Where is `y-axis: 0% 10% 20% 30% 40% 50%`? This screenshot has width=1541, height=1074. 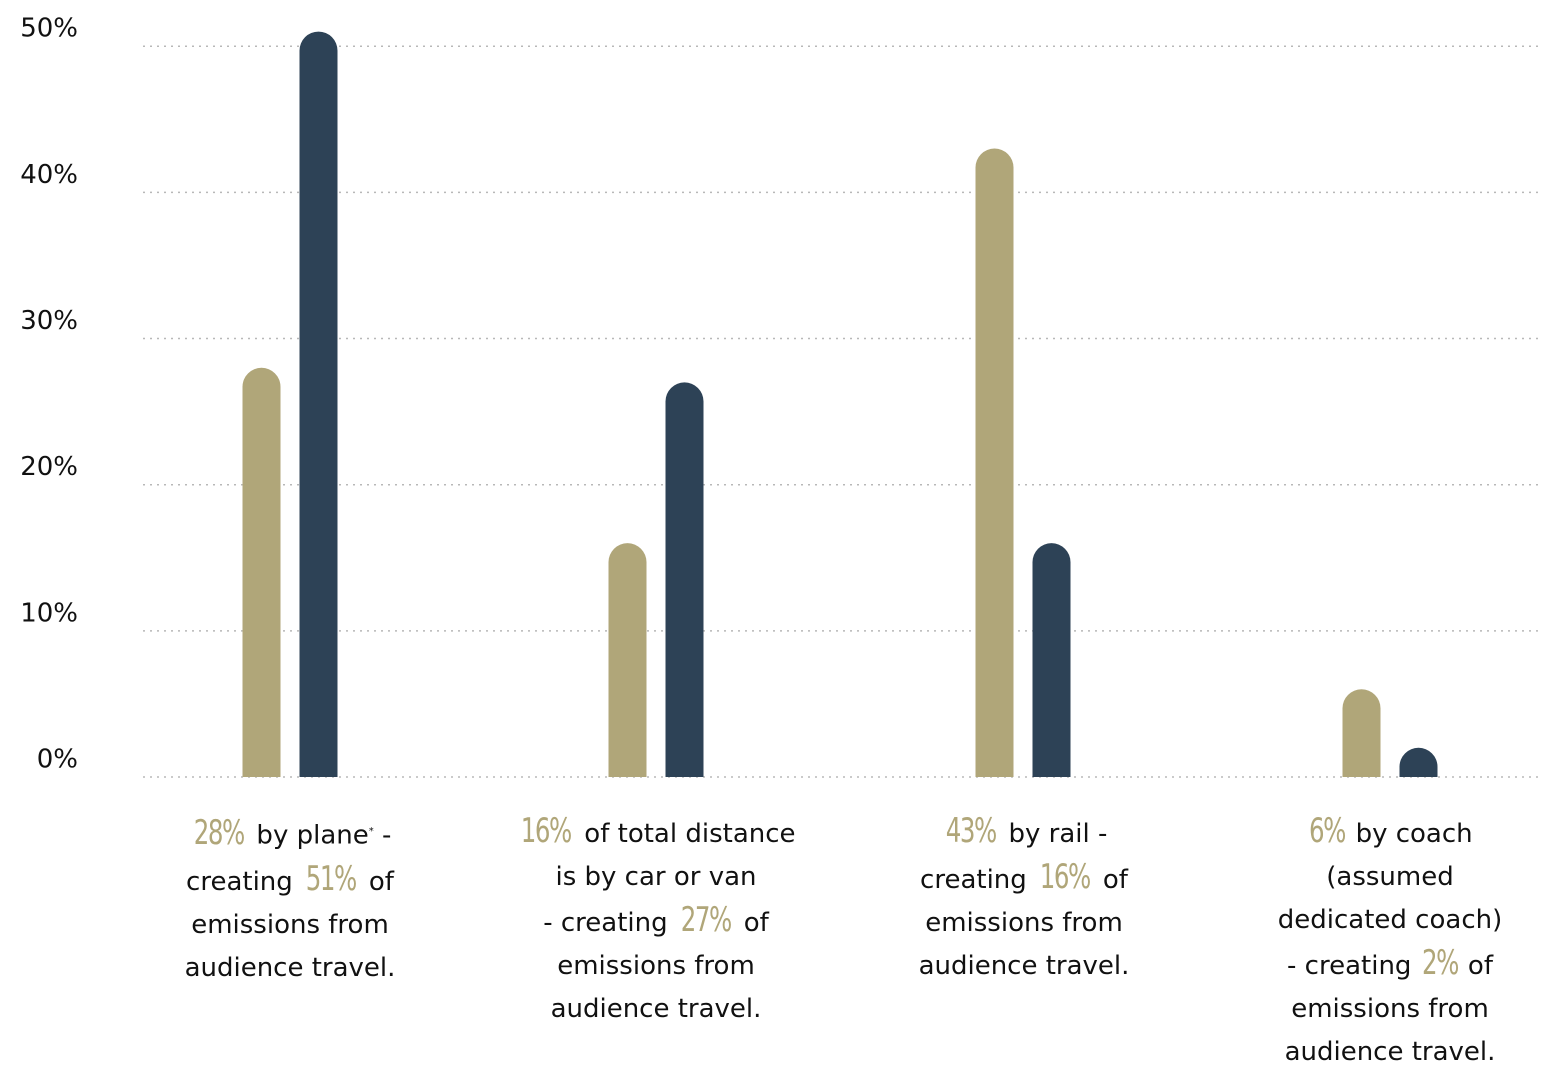 y-axis: 0% 10% 20% 30% 40% 50% is located at coordinates (49, 394).